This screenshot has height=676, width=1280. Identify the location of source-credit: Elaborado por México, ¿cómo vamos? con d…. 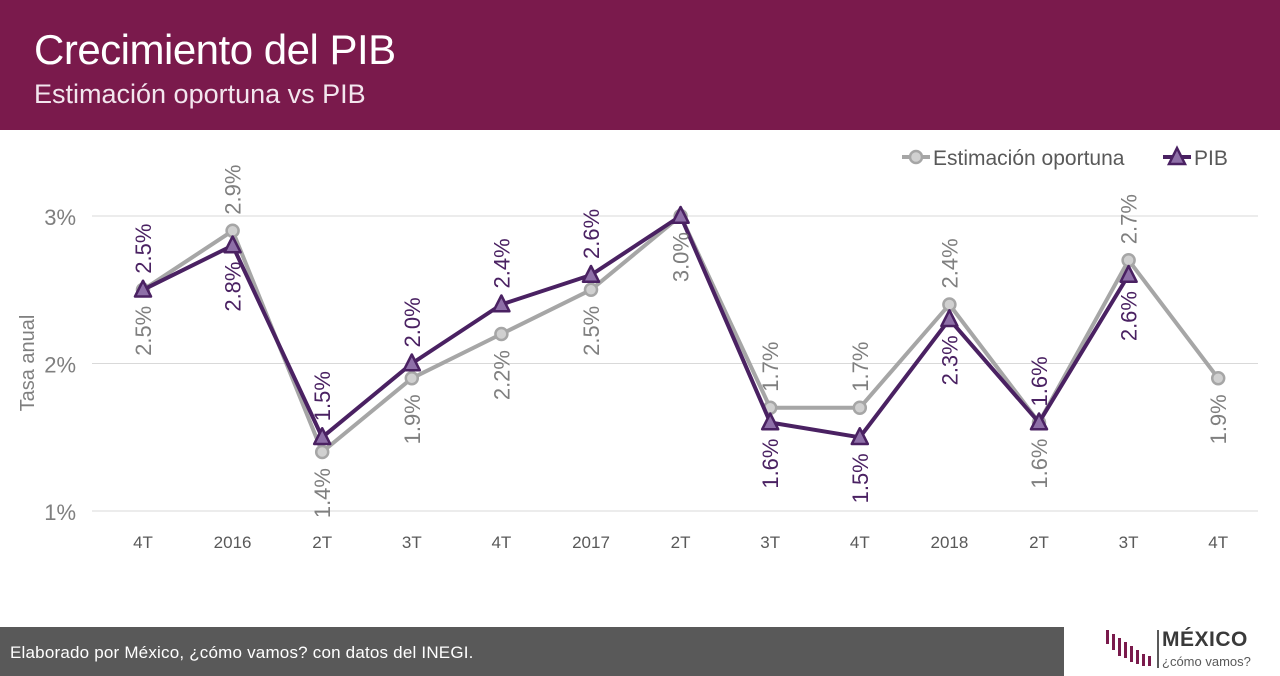
(242, 652).